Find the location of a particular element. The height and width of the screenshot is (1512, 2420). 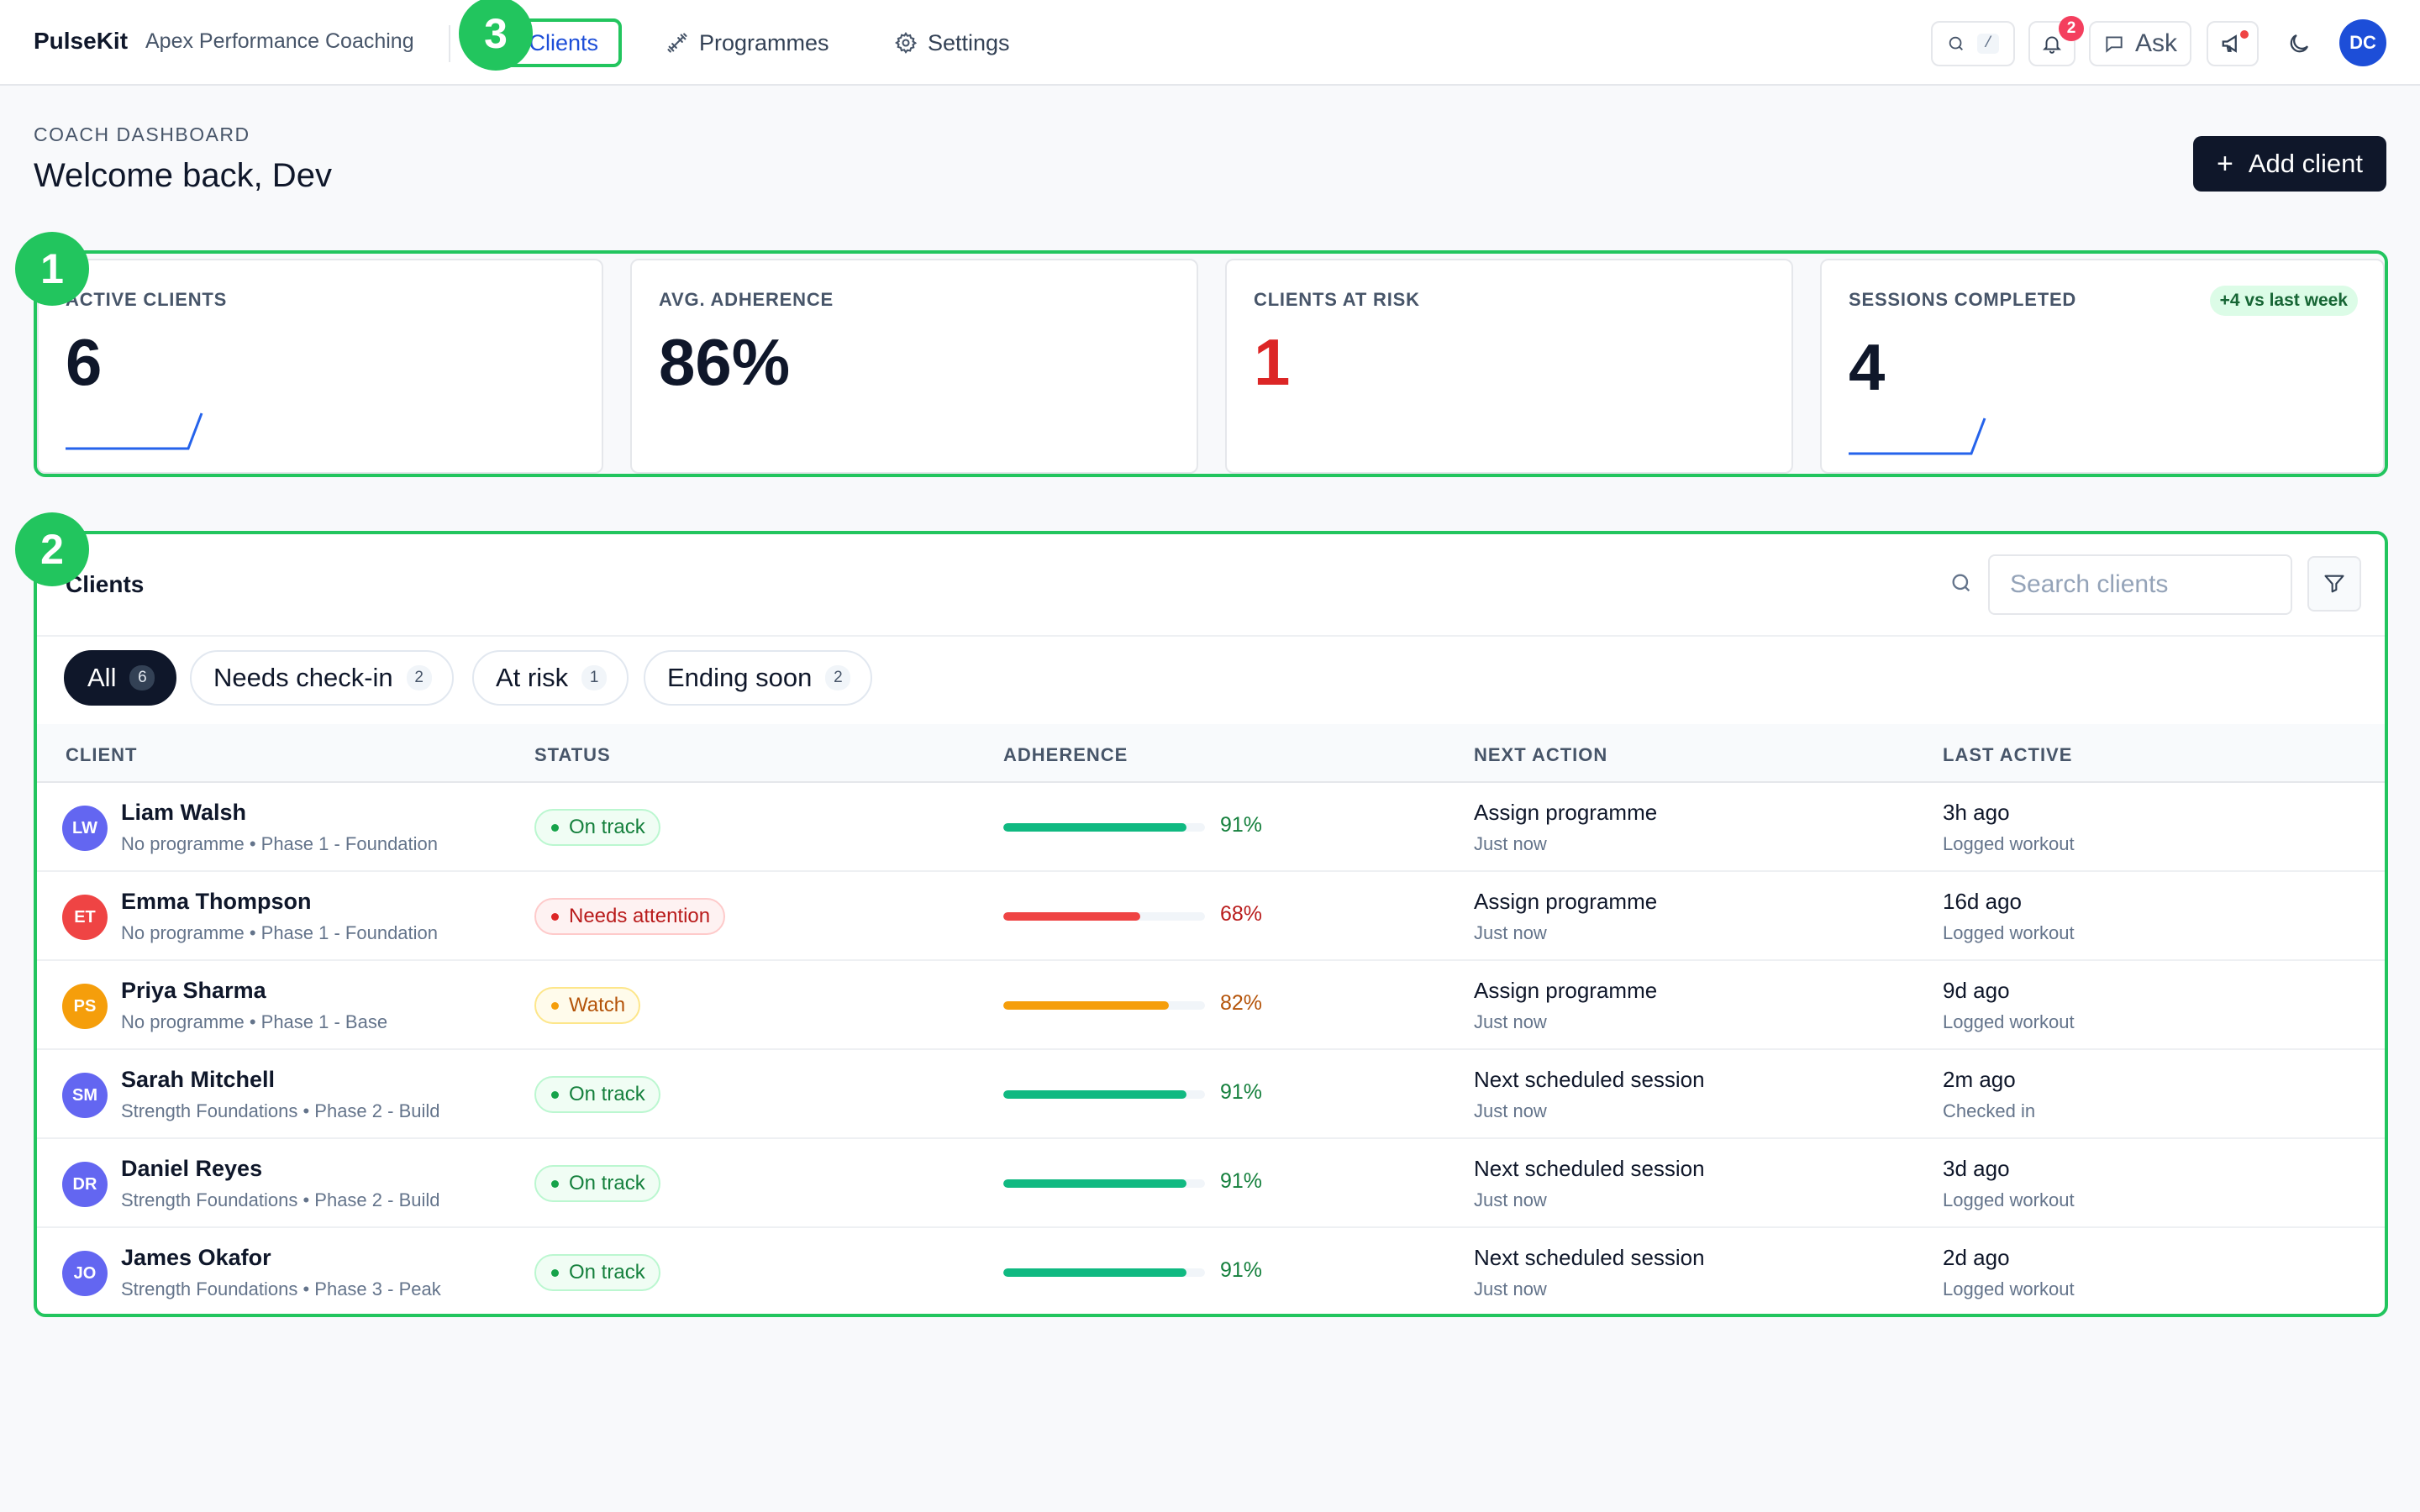

column-header-next-action: NEXT ACTION is located at coordinates (1541, 754).